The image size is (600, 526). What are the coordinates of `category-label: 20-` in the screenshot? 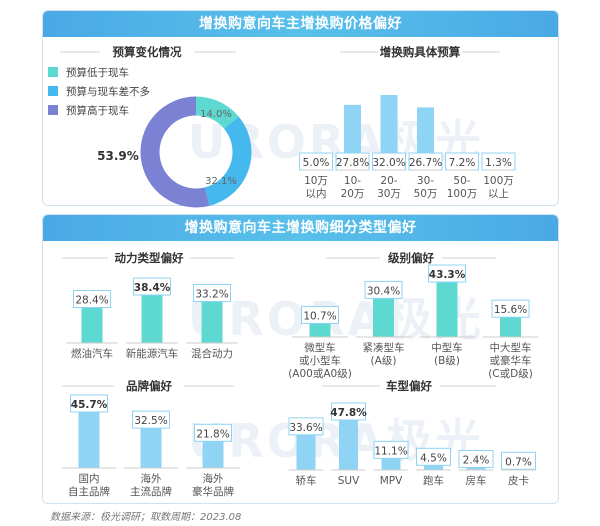 It's located at (388, 181).